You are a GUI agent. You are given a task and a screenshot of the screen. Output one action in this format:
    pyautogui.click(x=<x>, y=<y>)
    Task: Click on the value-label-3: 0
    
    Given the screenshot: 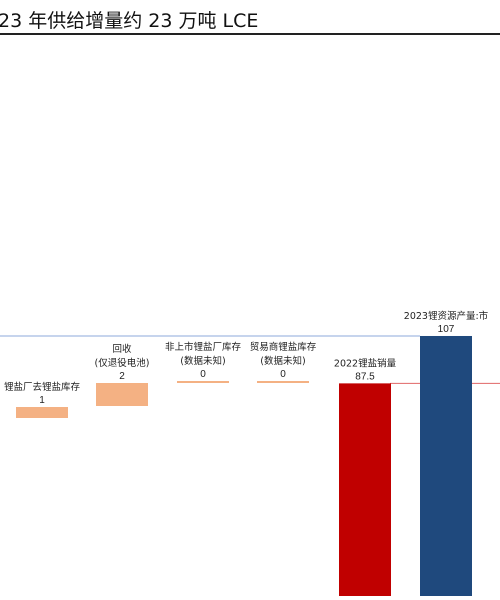 What is the action you would take?
    pyautogui.click(x=203, y=374)
    